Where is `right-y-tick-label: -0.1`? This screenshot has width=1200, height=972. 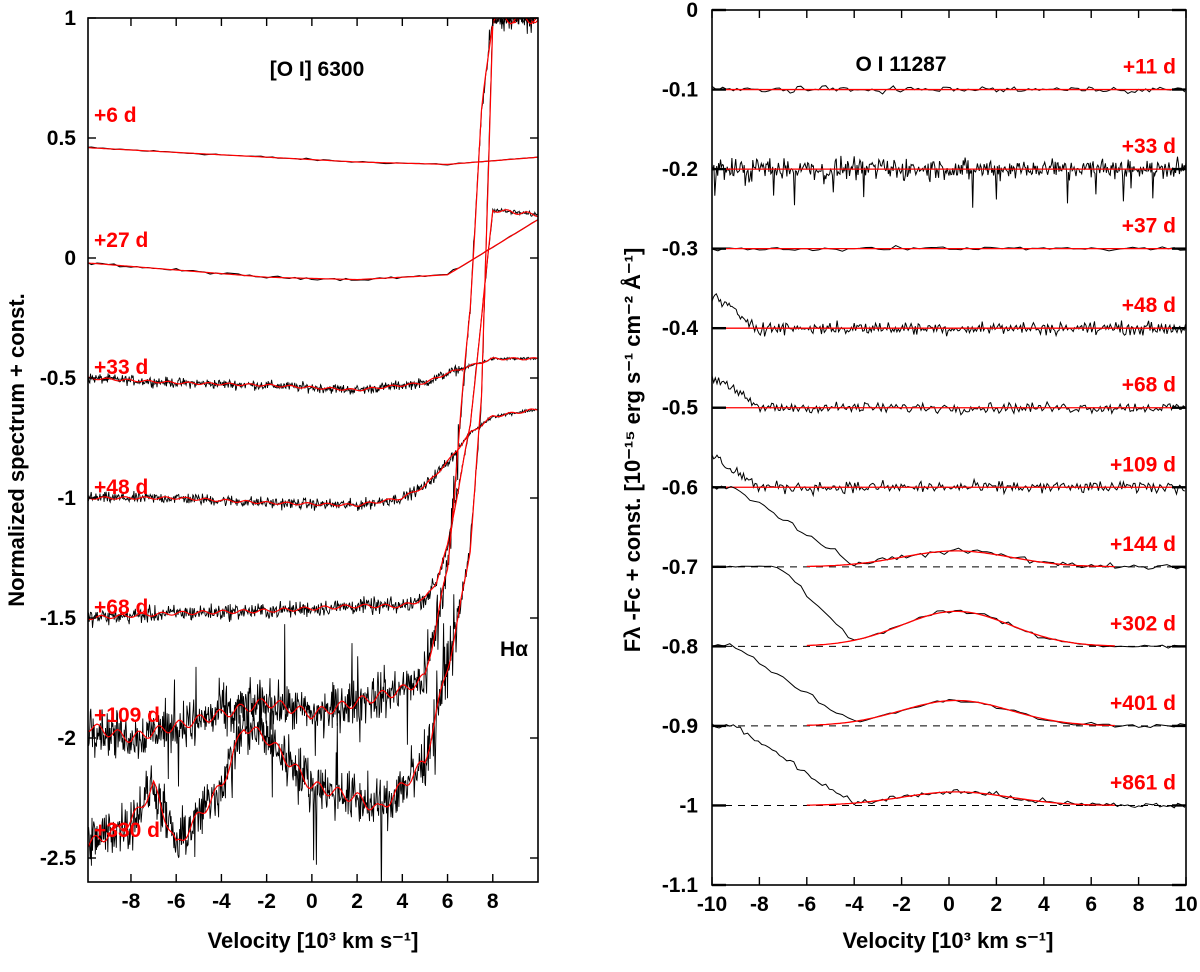 right-y-tick-label: -0.1 is located at coordinates (680, 90).